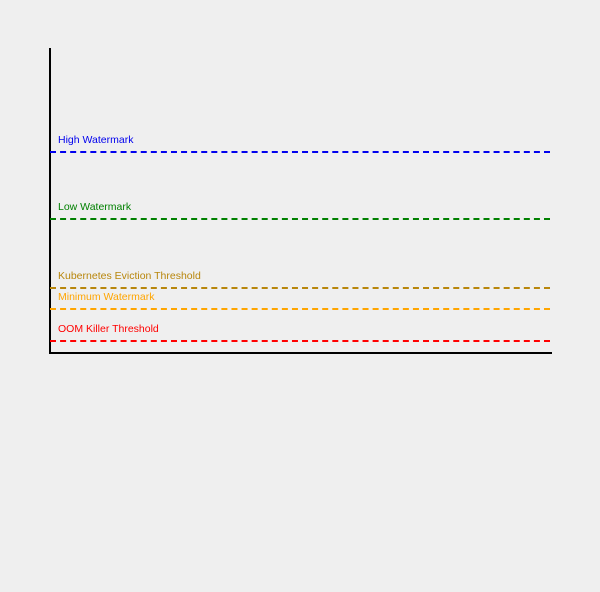  I want to click on x-axis-line, so click(300, 352).